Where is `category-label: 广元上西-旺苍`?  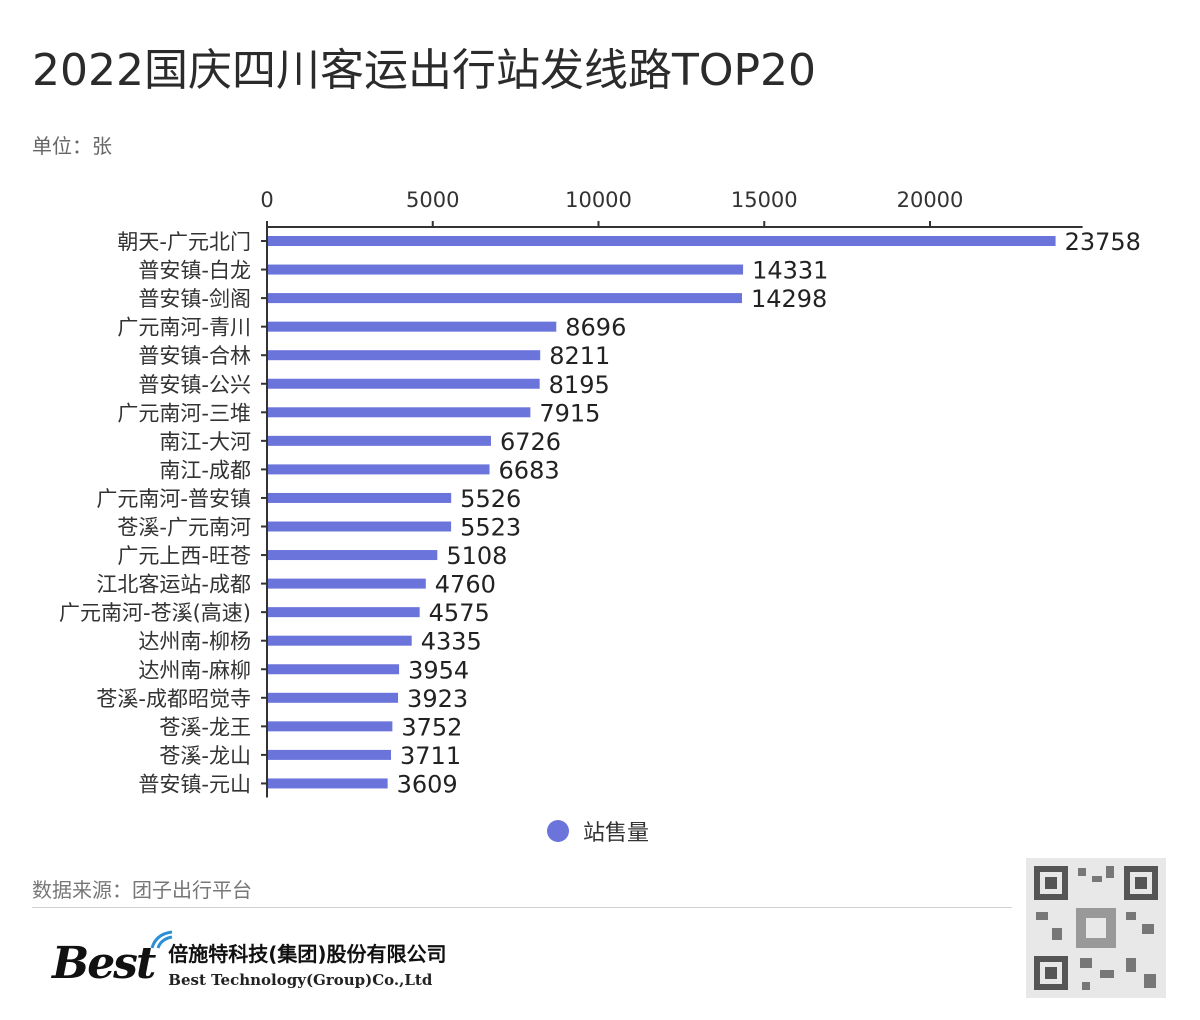 category-label: 广元上西-旺苍 is located at coordinates (184, 556).